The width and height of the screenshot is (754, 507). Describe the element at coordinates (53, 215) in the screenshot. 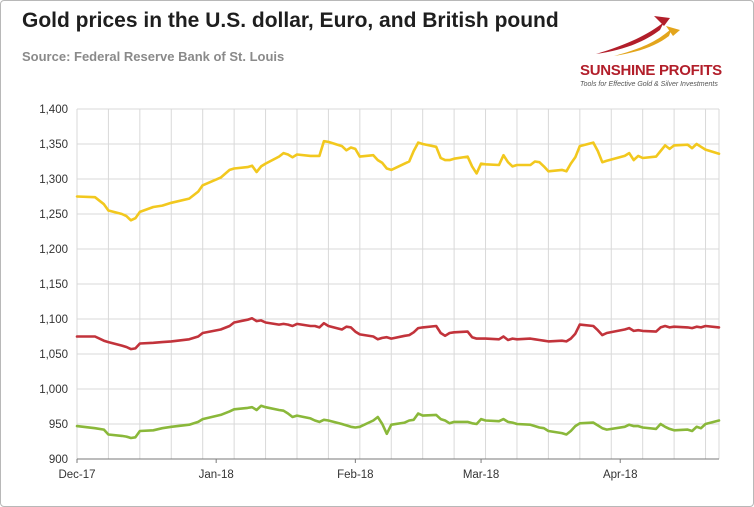

I see `y-tick-label: 1,250` at that location.